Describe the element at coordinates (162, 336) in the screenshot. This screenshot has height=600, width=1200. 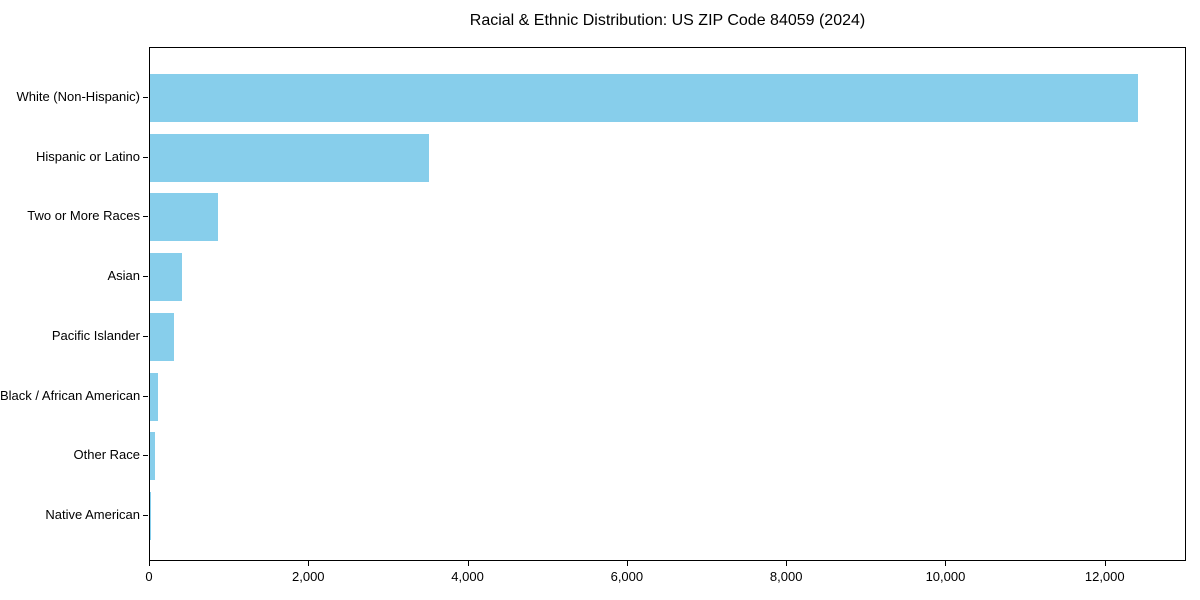
I see `bar-pacific-islander` at that location.